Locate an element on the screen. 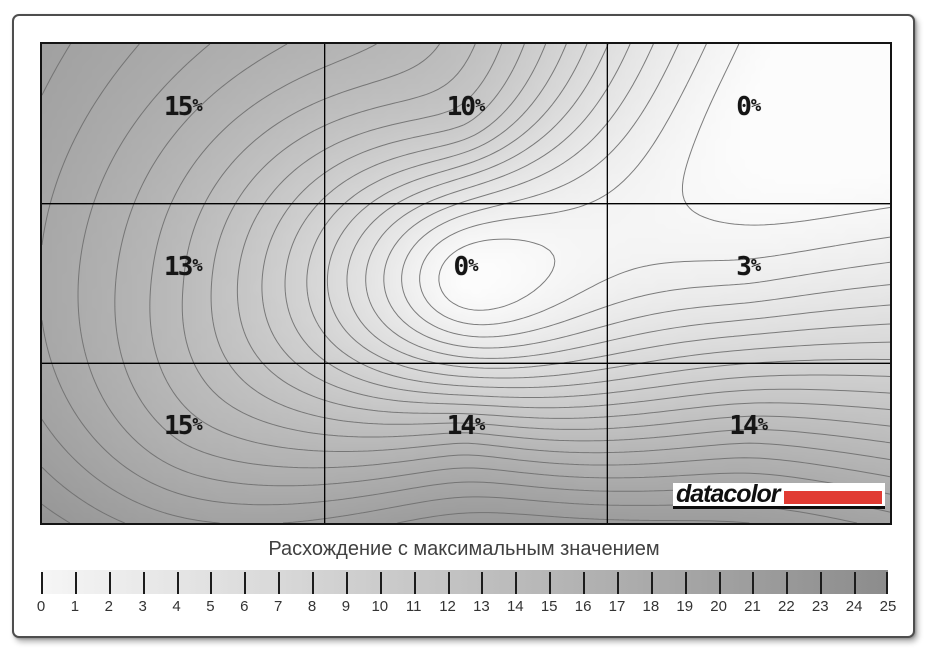  colorbar-tick-label: 19 is located at coordinates (685, 606).